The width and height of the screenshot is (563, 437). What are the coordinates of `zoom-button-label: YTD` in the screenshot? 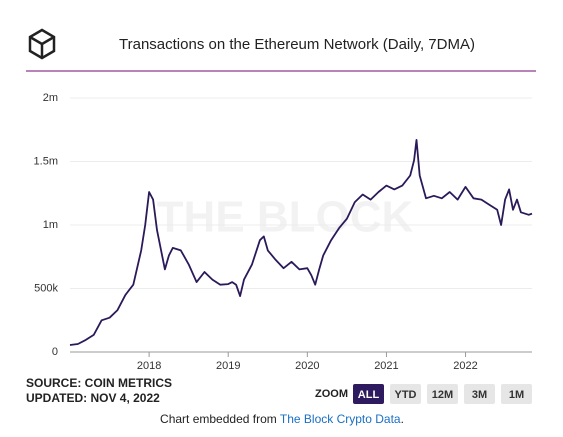 It's located at (406, 395).